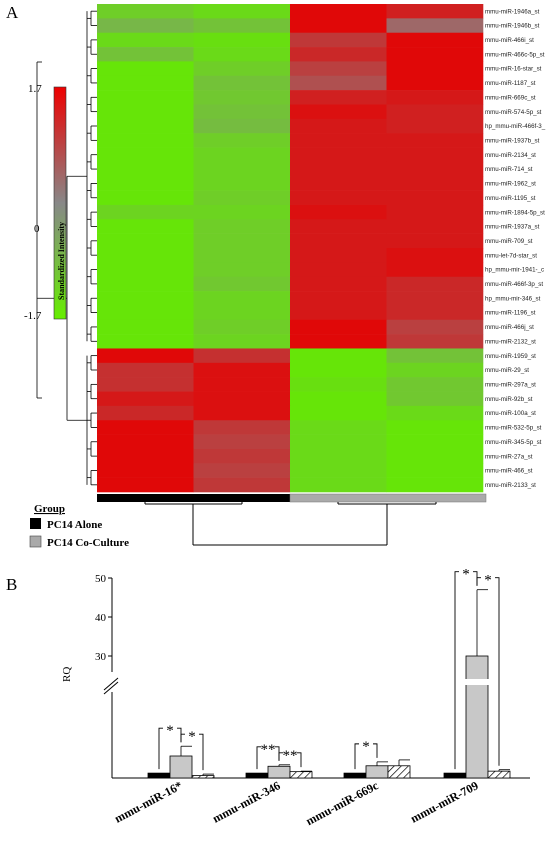 Image resolution: width=550 pixels, height=842 pixels. I want to click on panel-a-label: A, so click(12, 12).